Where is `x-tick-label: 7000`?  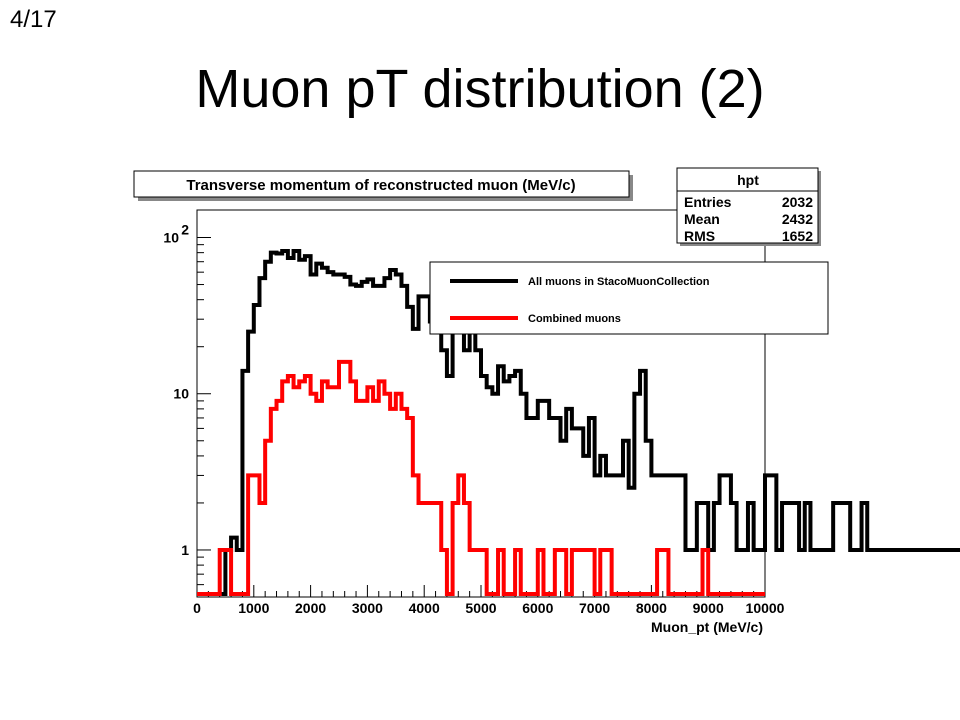 x-tick-label: 7000 is located at coordinates (594, 608).